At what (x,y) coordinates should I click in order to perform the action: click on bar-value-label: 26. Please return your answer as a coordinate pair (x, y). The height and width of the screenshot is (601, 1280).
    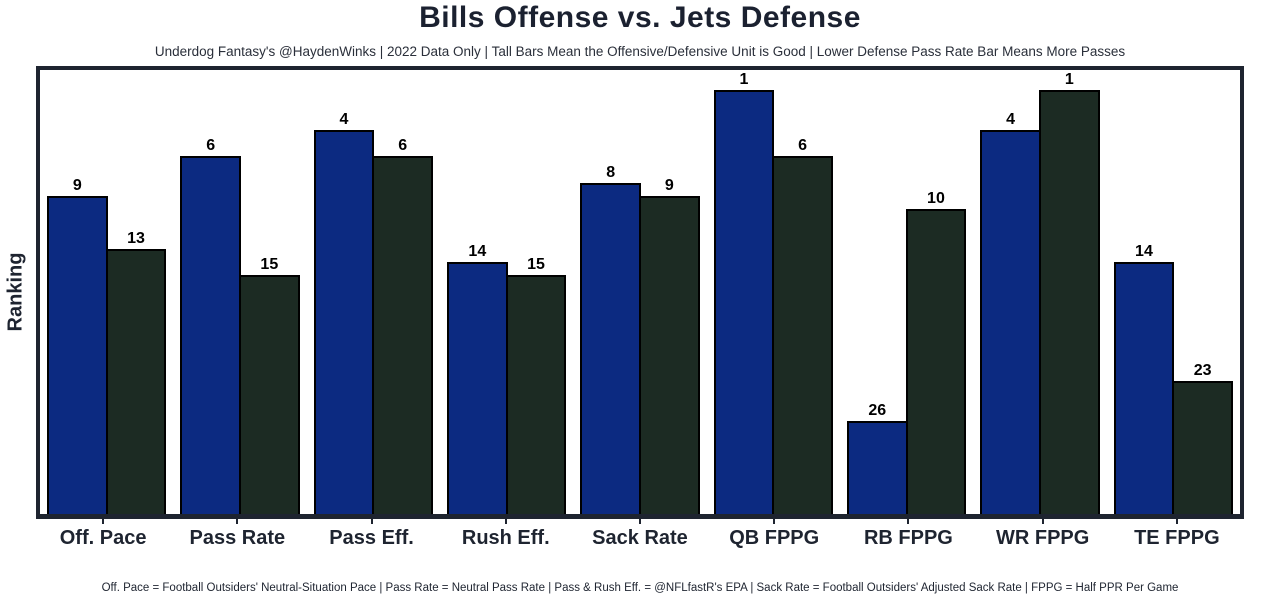
    Looking at the image, I should click on (877, 411).